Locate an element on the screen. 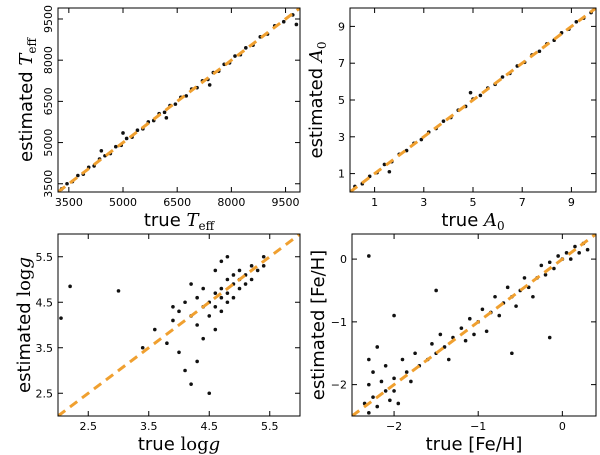 This screenshot has width=600, height=455. logg-ylabel: estimated logg is located at coordinates (24, 325).